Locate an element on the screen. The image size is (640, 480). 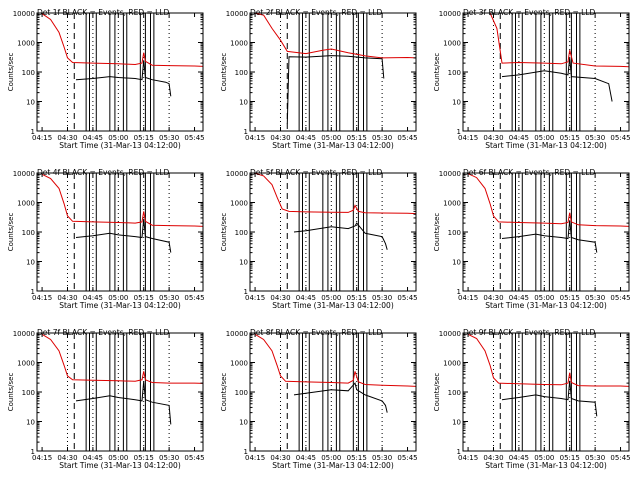
panel-title: Det 1f BLACK = Events, RED = LLD is located at coordinates (103, 12).